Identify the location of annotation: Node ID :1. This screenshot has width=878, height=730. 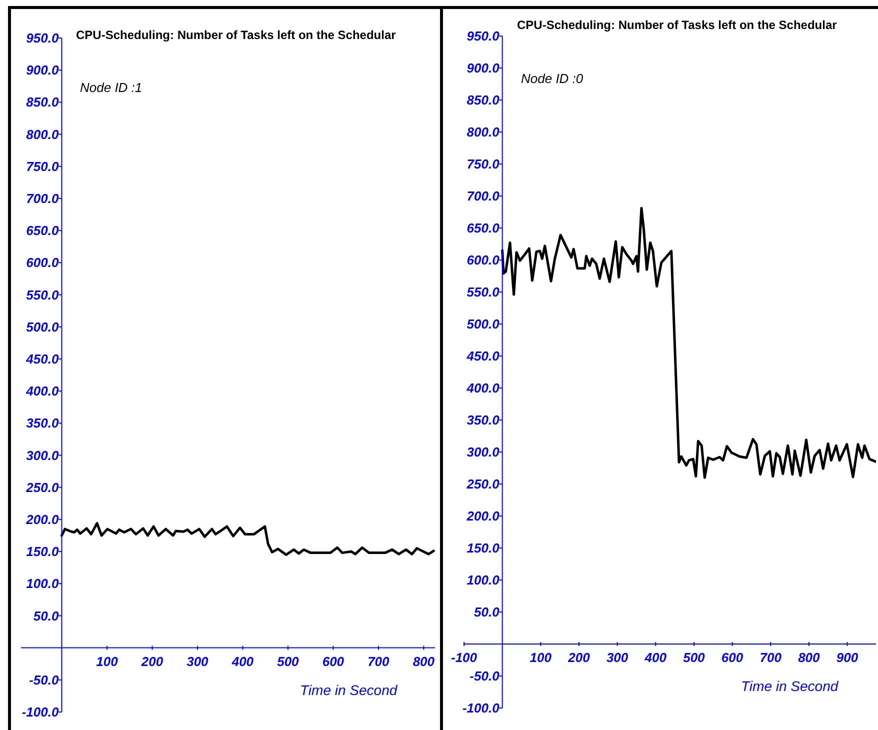
(111, 87).